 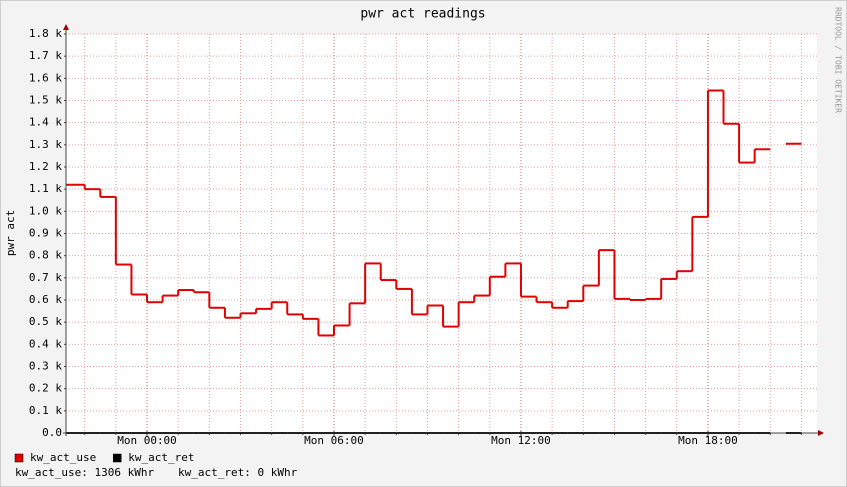 I want to click on y-tick-label: 0.0, so click(x=52, y=432).